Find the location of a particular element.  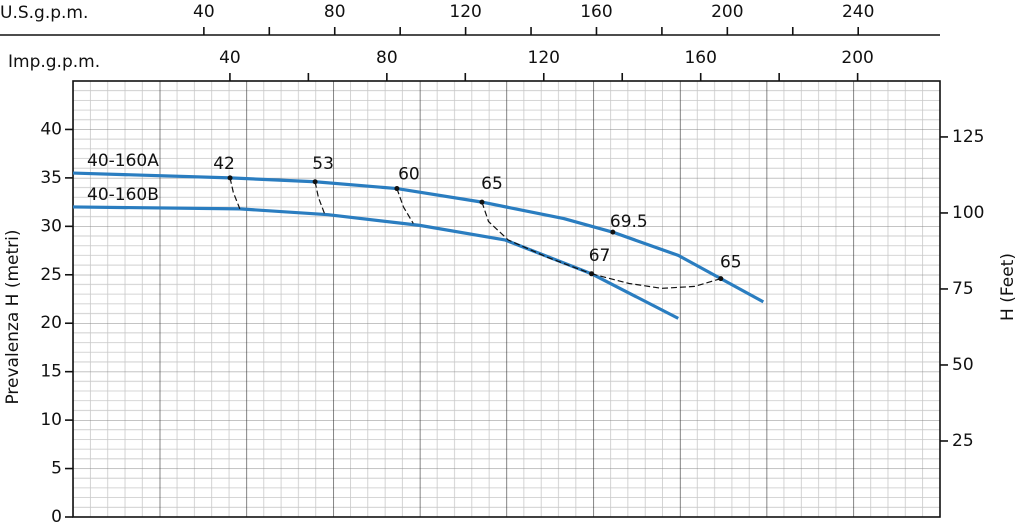

efficiency-label: 42 is located at coordinates (224, 164).